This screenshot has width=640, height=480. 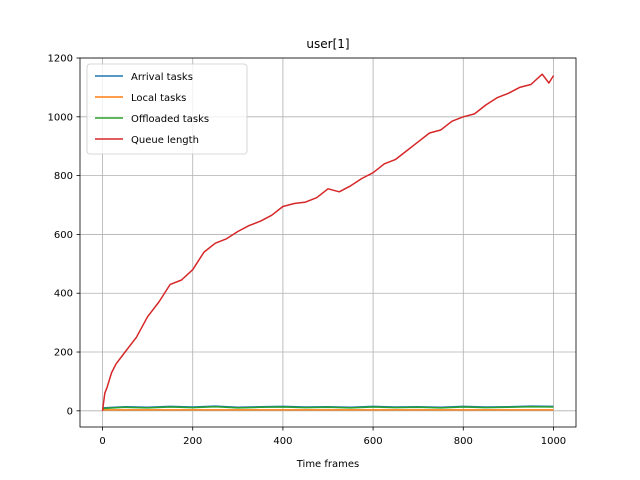 What do you see at coordinates (328, 464) in the screenshot?
I see `x-axis-label: Time frames` at bounding box center [328, 464].